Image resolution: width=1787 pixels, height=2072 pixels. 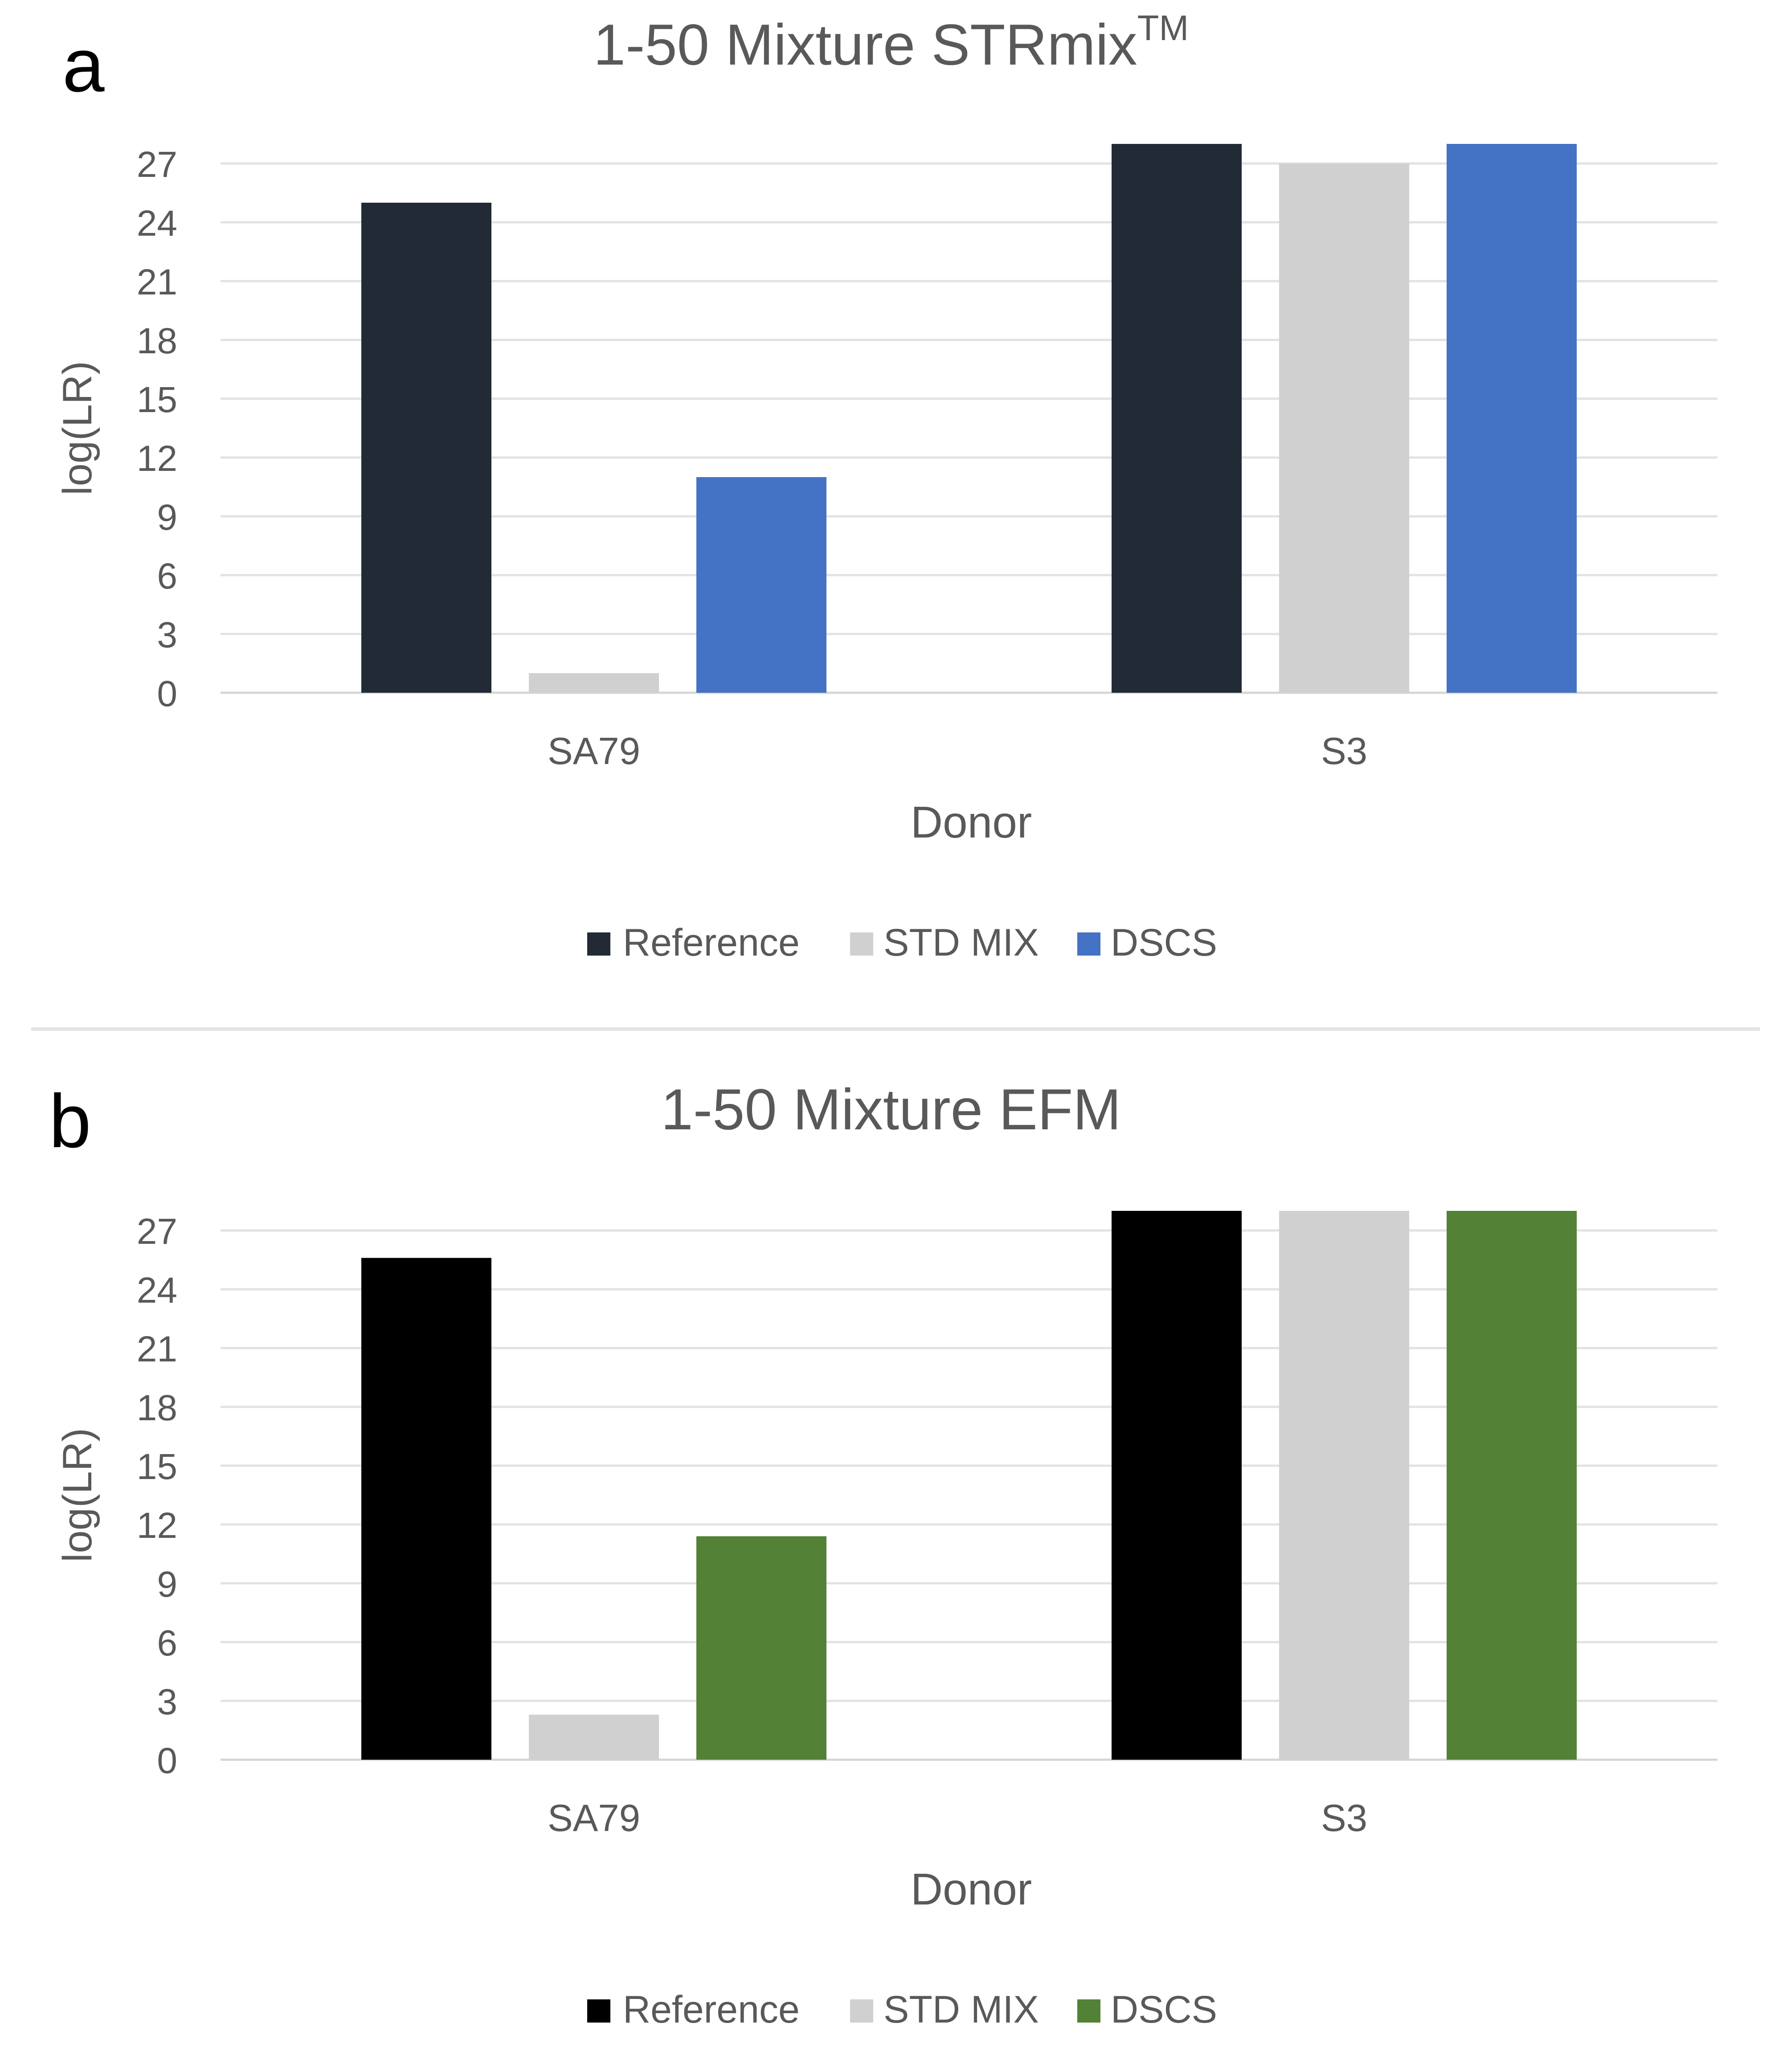 I want to click on chart-title: 1-50 Mixture STRmixTM, so click(x=891, y=42).